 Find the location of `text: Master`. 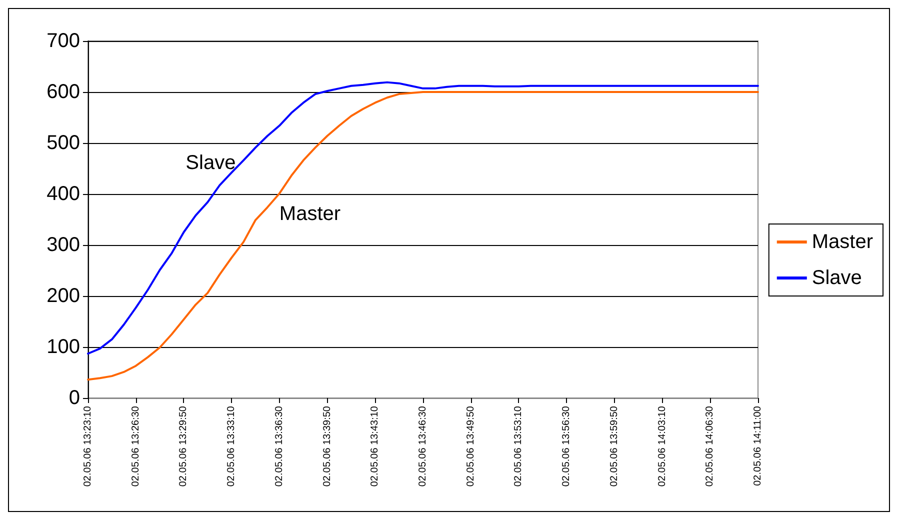

text: Master is located at coordinates (310, 214).